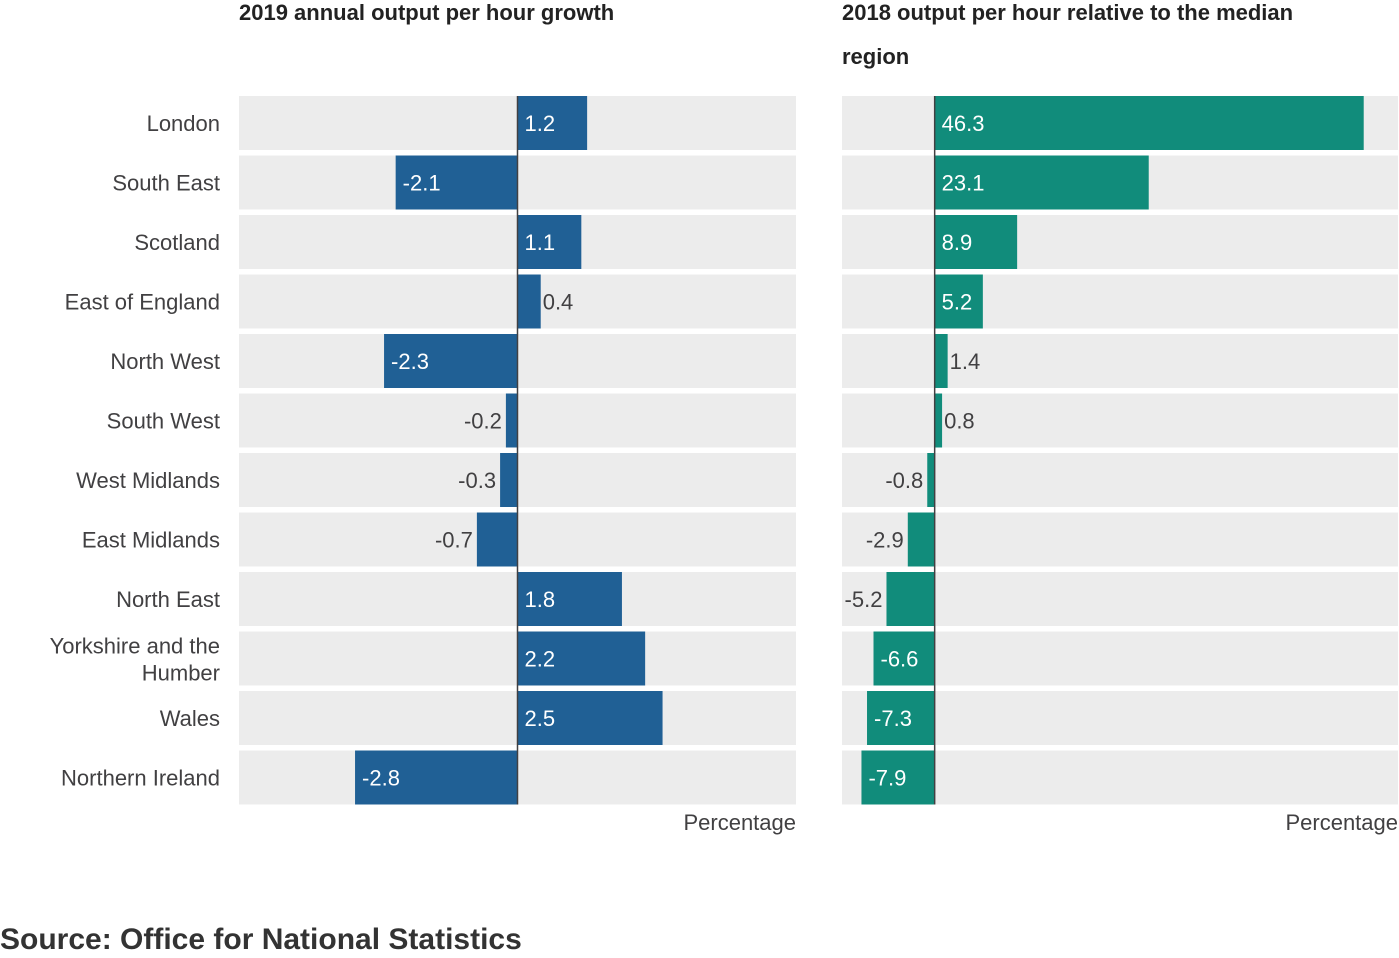 The width and height of the screenshot is (1399, 958). What do you see at coordinates (381, 778) in the screenshot?
I see `left-value-label: -2.8` at bounding box center [381, 778].